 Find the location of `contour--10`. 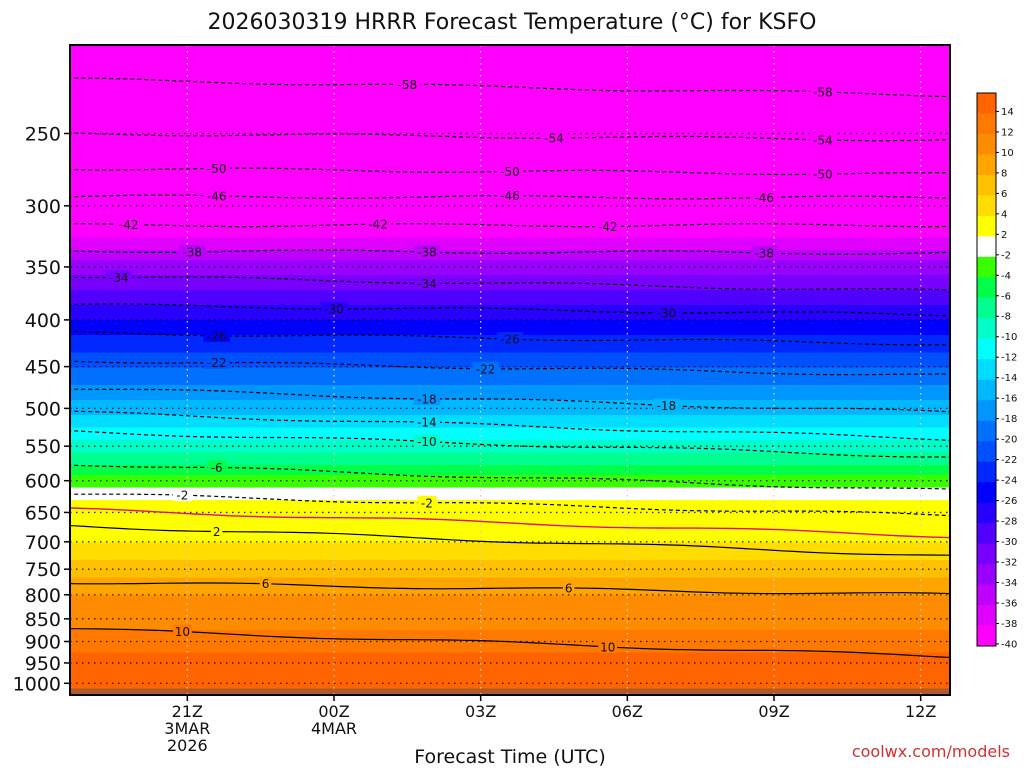

contour--10 is located at coordinates (510, 444).